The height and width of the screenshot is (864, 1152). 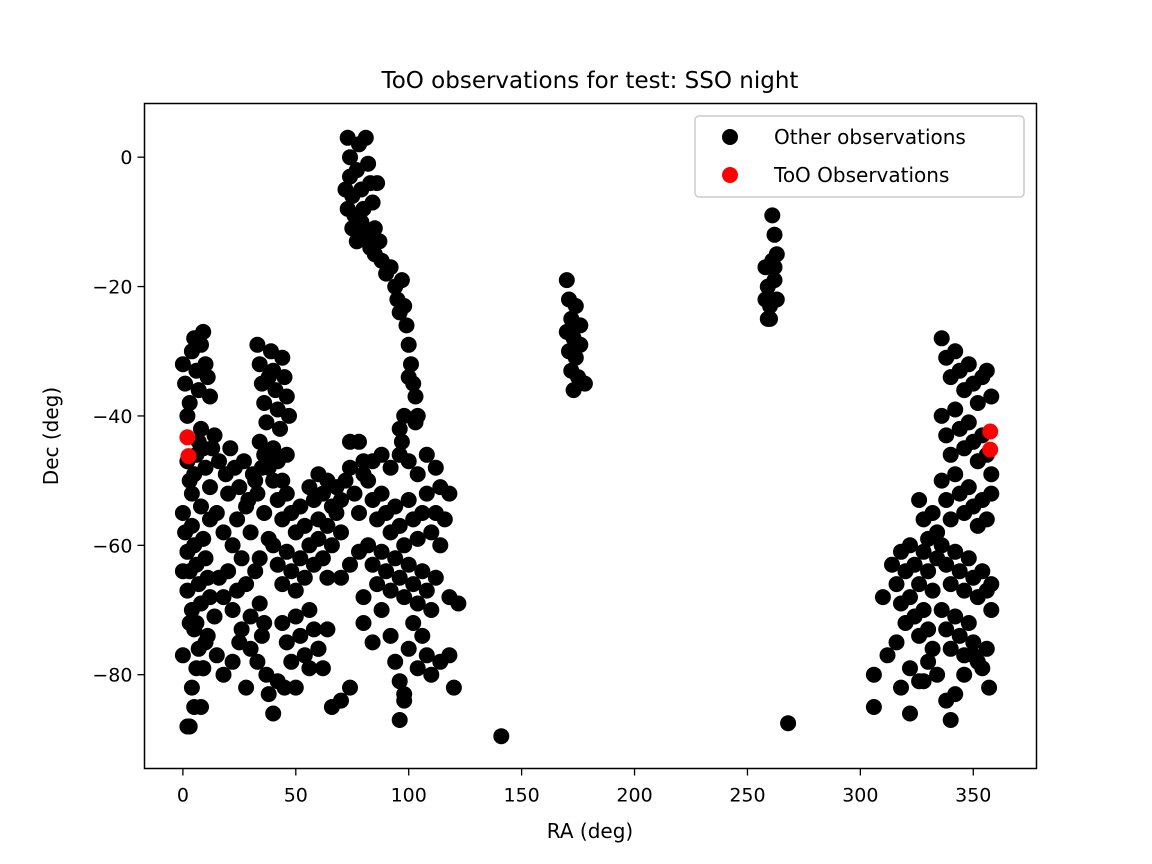 I want to click on y-tick-label: −60, so click(x=112, y=546).